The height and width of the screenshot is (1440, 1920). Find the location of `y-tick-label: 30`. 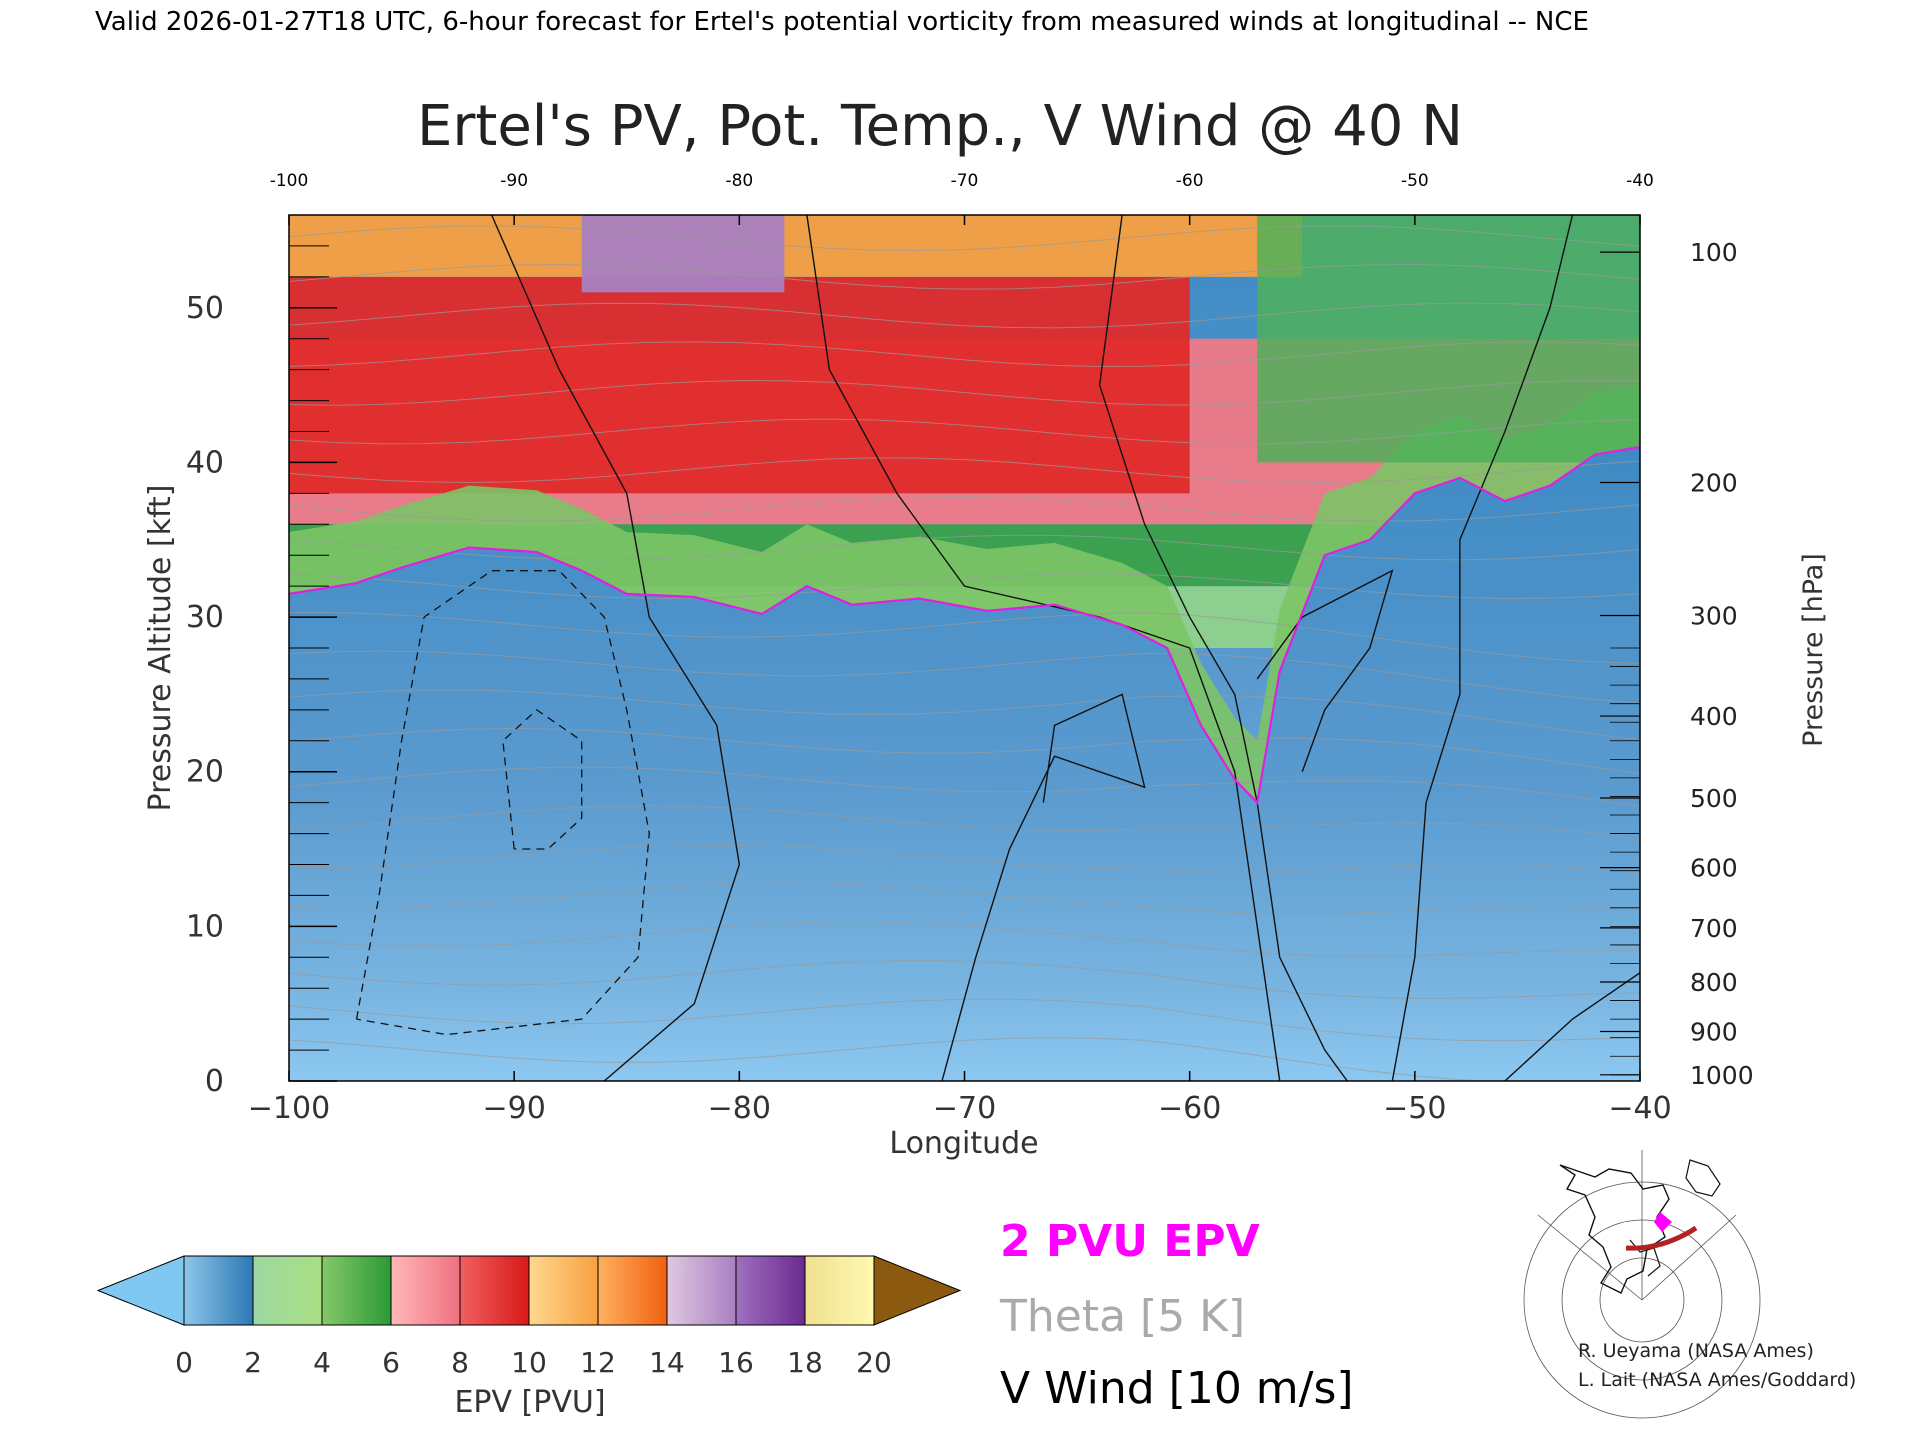

y-tick-label: 30 is located at coordinates (205, 617).